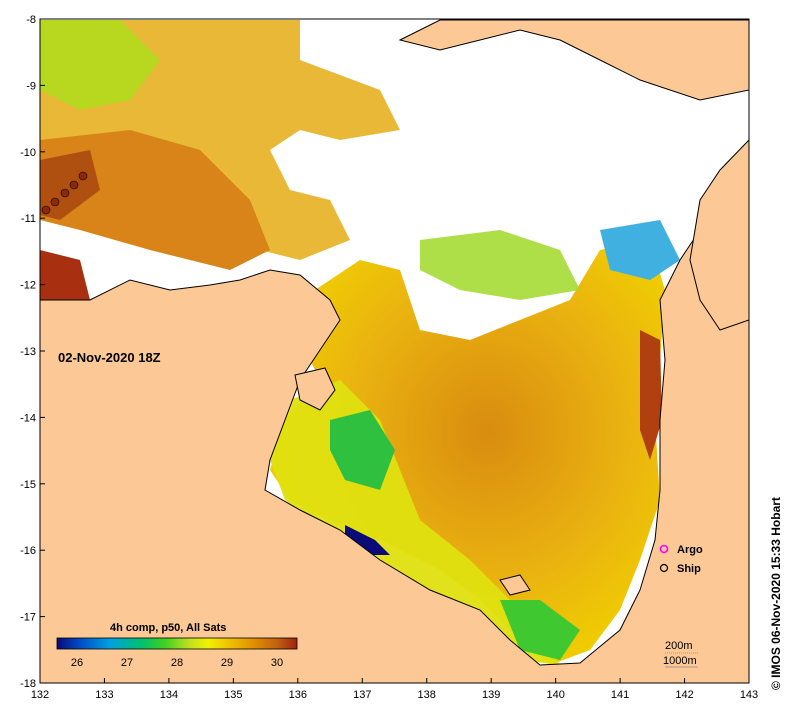 The width and height of the screenshot is (791, 716). Describe the element at coordinates (28, 618) in the screenshot. I see `lat-tick-label: -17` at that location.